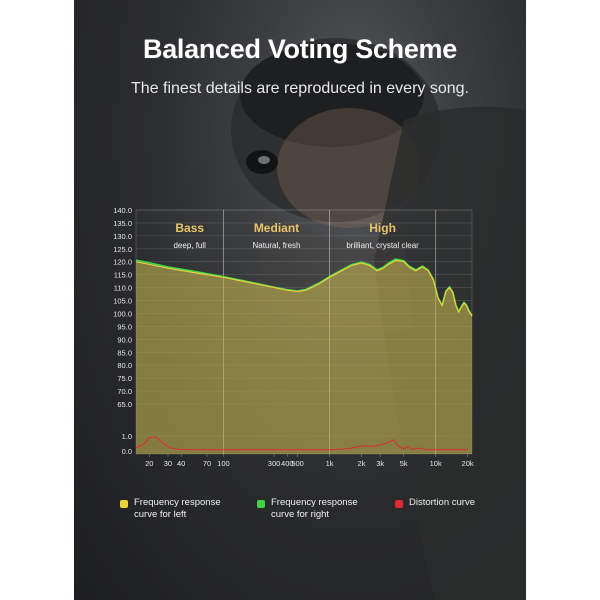 This screenshot has height=600, width=600. I want to click on x-tick-label: 20k, so click(468, 463).